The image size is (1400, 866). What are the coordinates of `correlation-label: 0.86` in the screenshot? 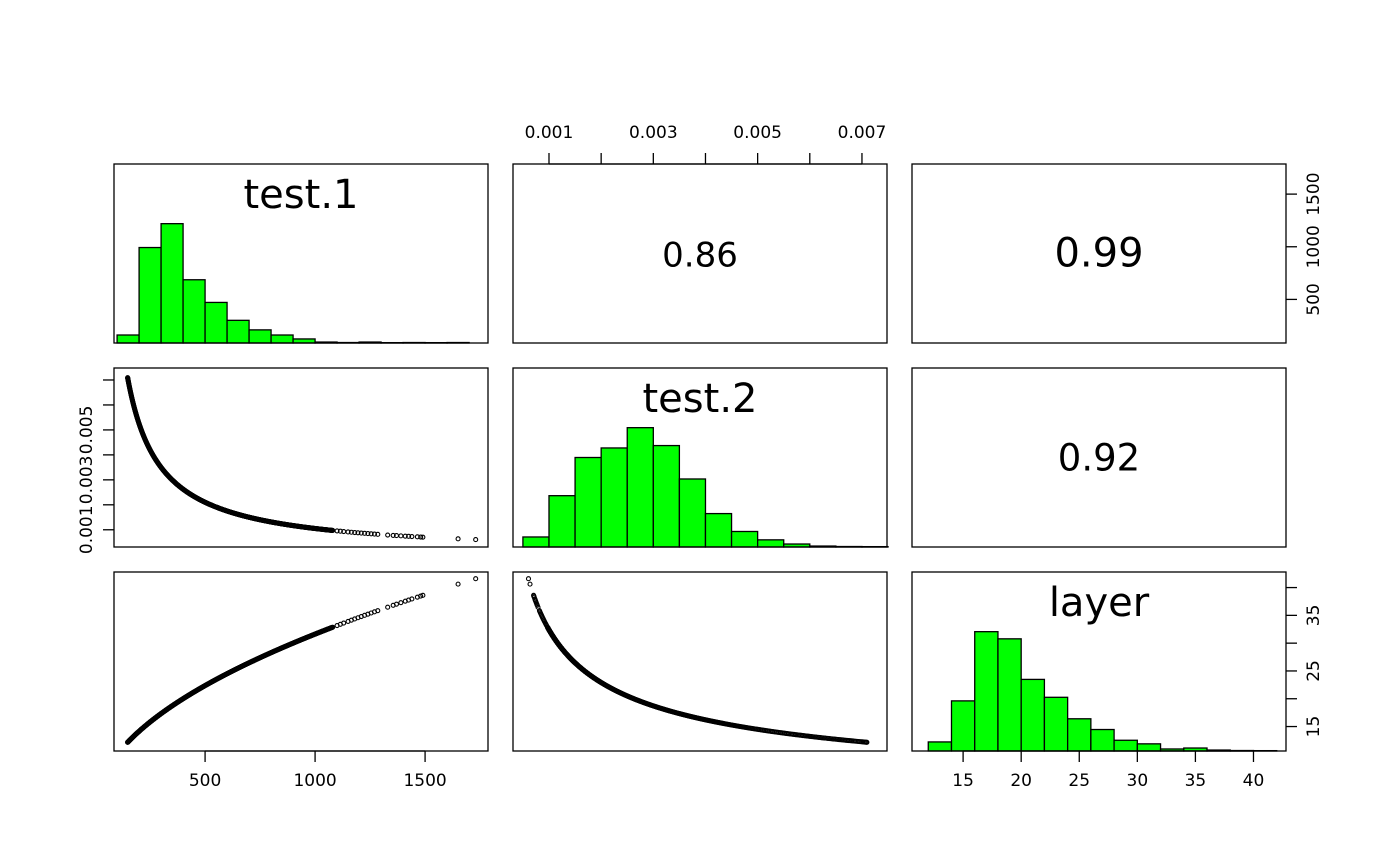 It's located at (700, 256).